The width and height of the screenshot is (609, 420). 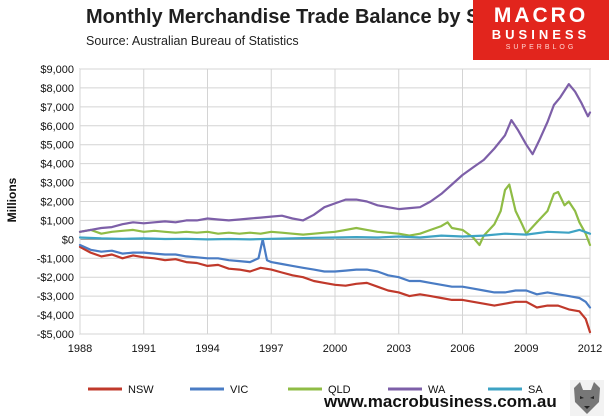 I want to click on logo-line-2: BUSINESS, so click(x=541, y=34).